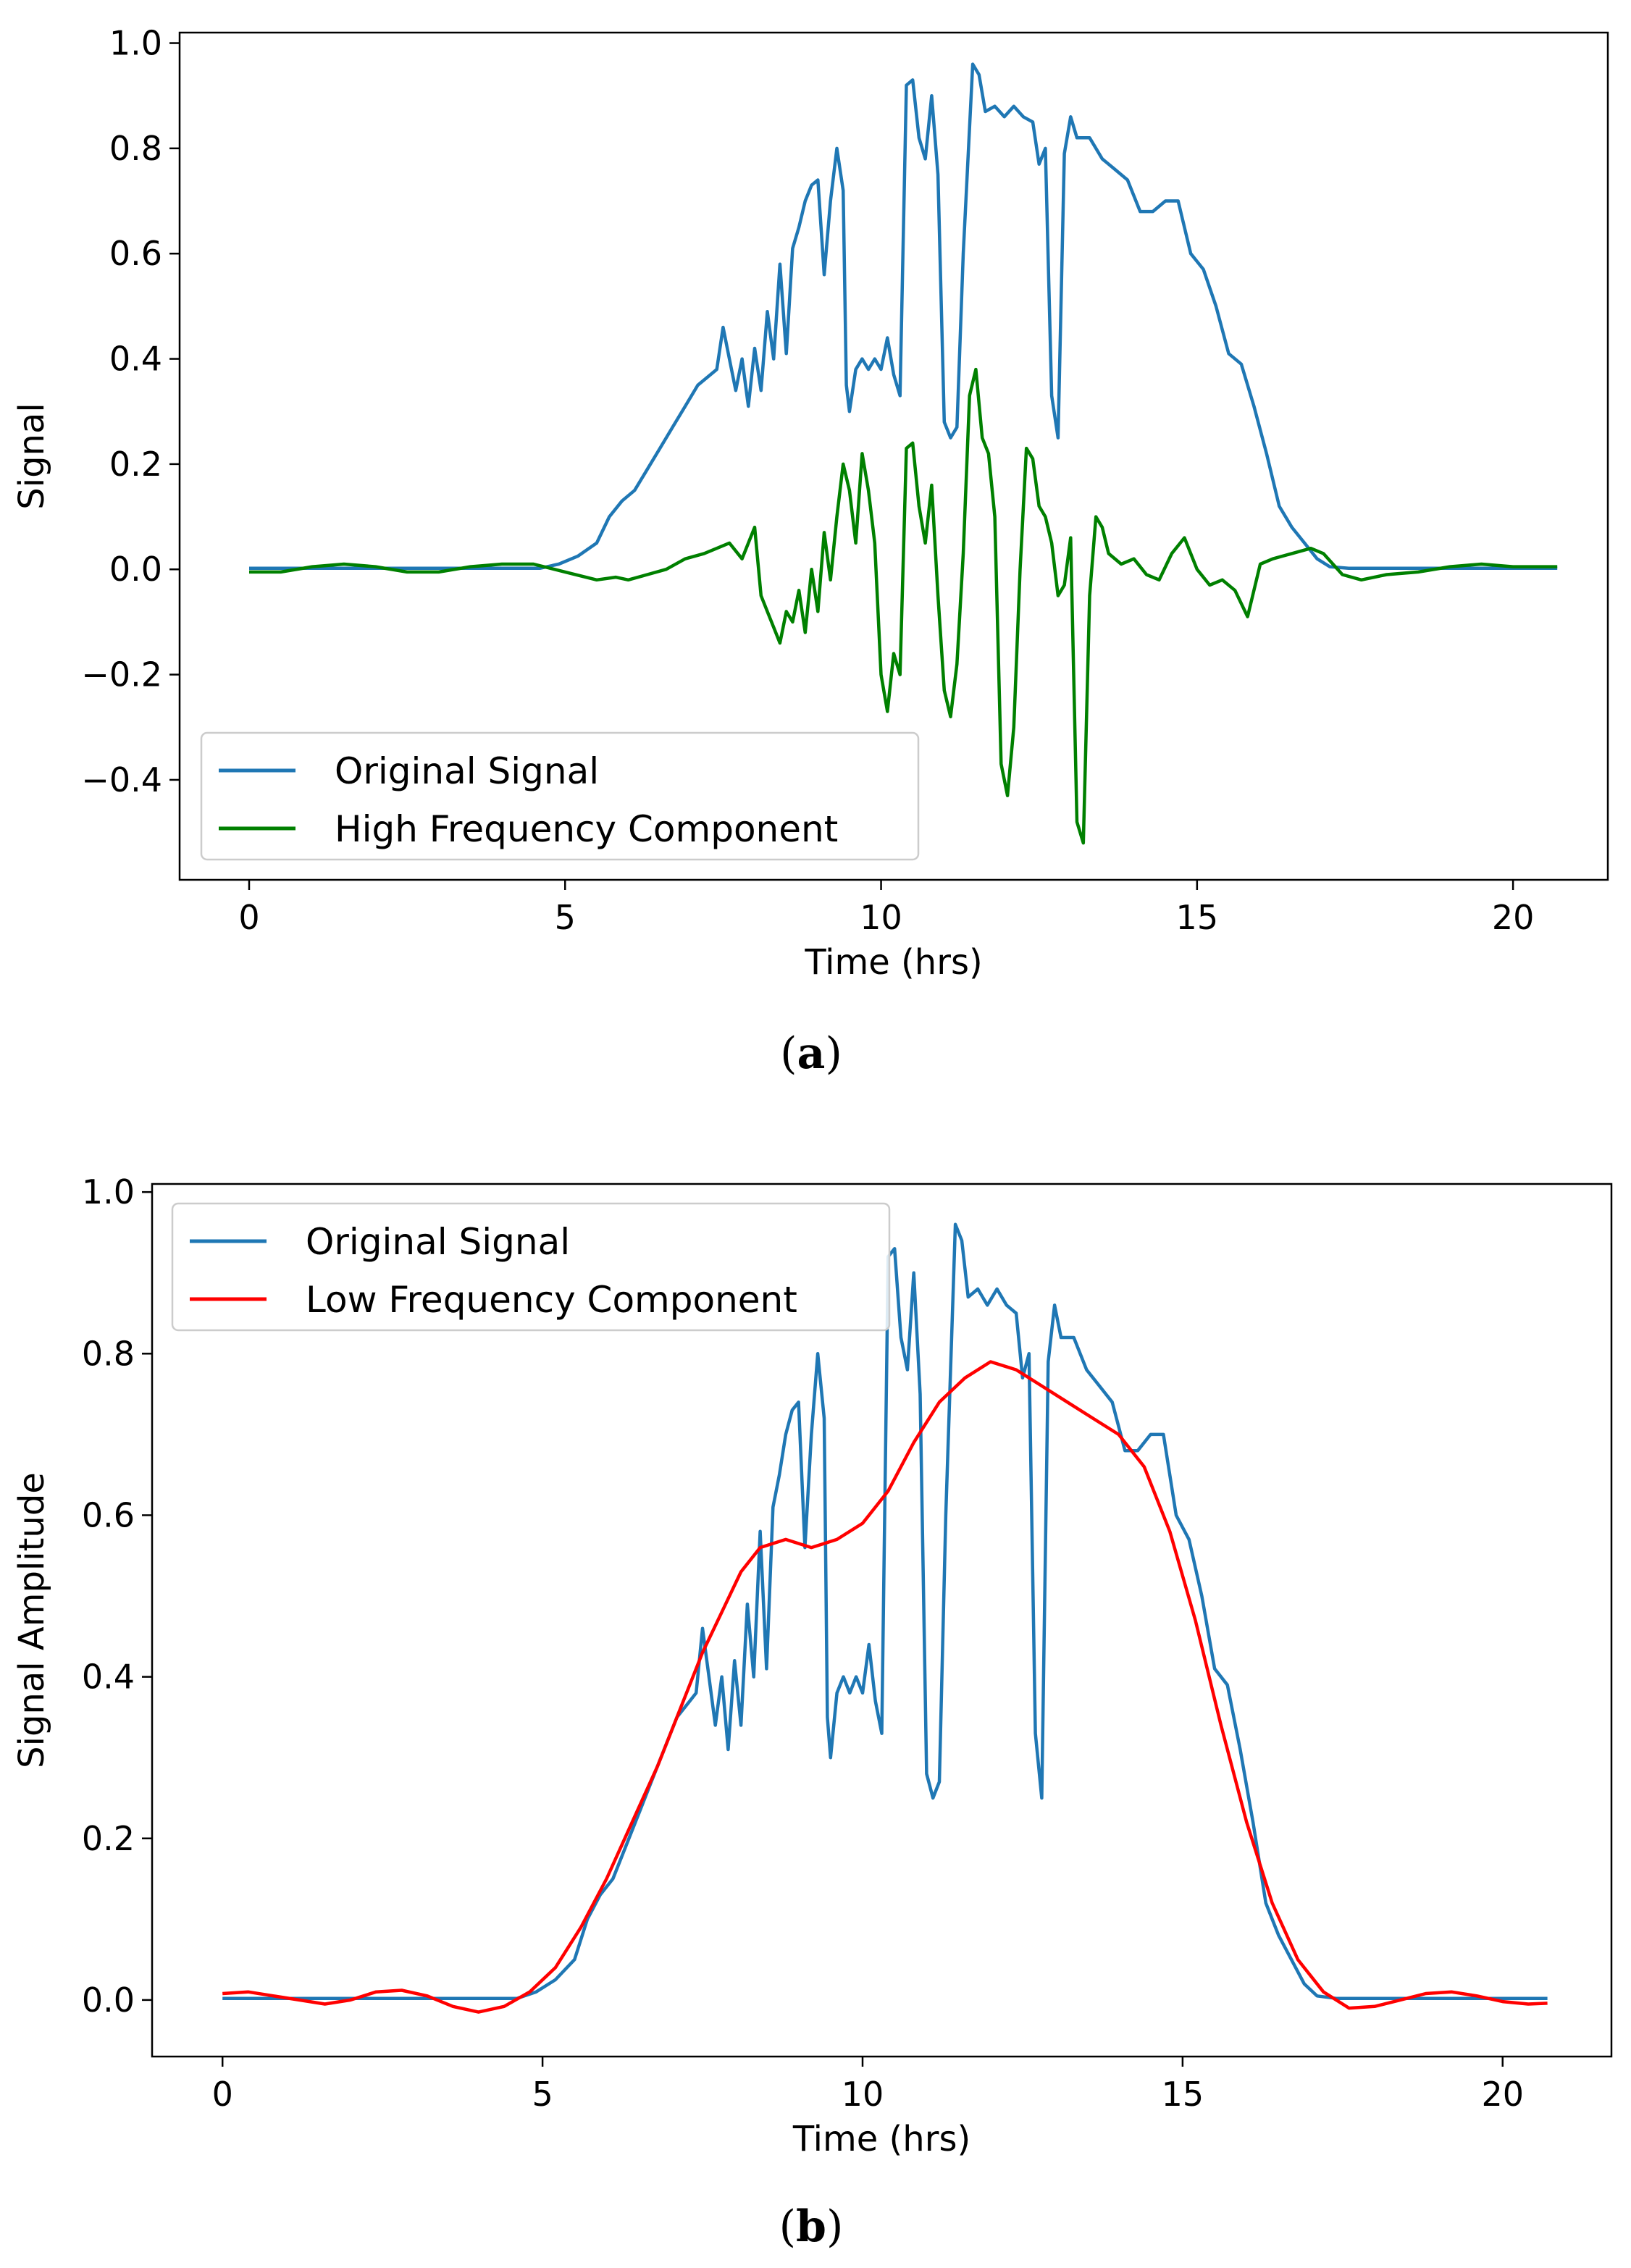 The width and height of the screenshot is (1631, 2268). What do you see at coordinates (881, 2139) in the screenshot?
I see `chart-b-x-axis-label: Time (hrs)` at bounding box center [881, 2139].